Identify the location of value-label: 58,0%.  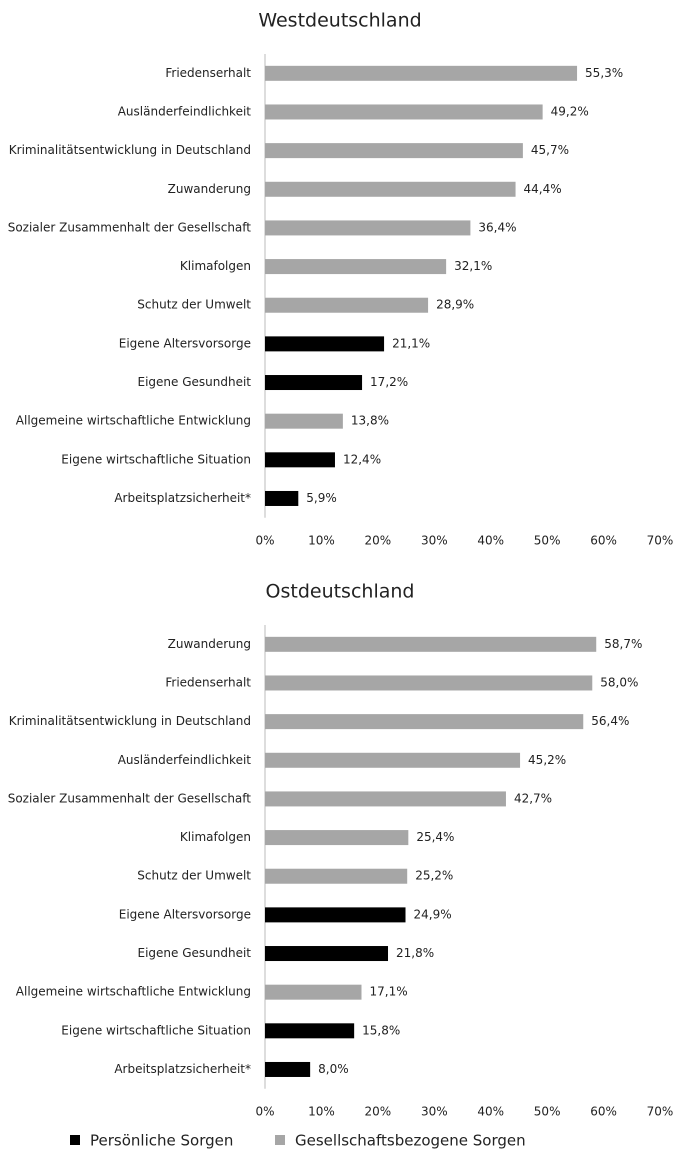
(619, 682).